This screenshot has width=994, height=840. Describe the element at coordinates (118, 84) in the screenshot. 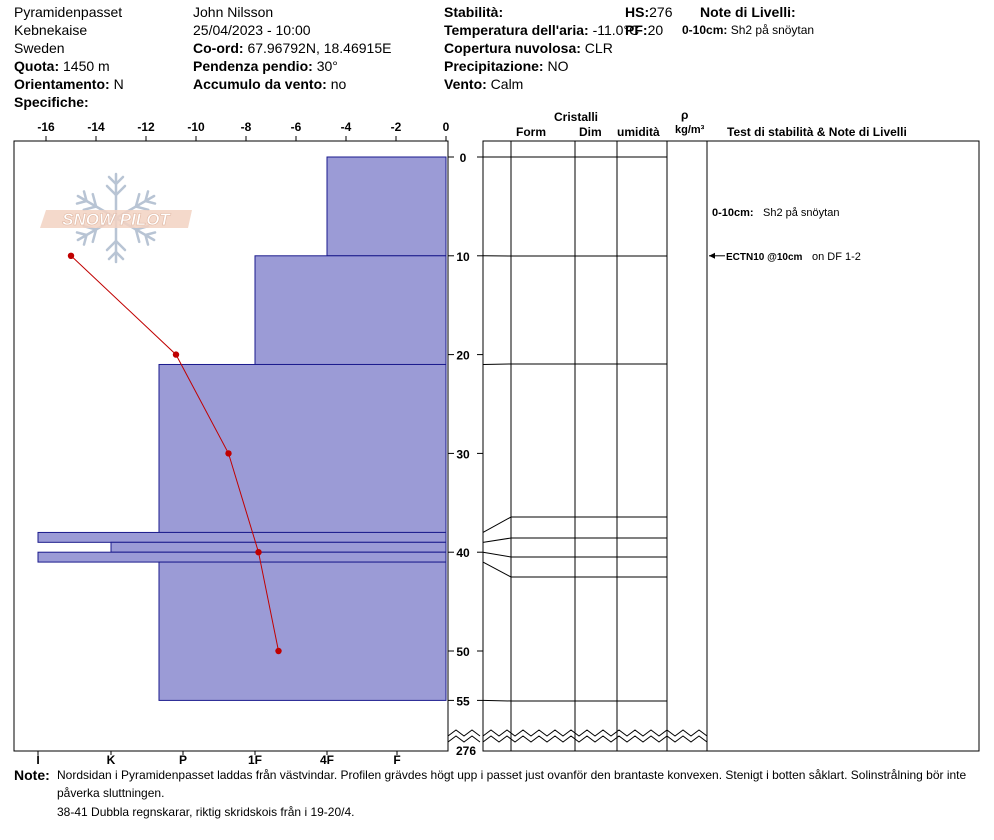

I see `aspect-value: N` at that location.